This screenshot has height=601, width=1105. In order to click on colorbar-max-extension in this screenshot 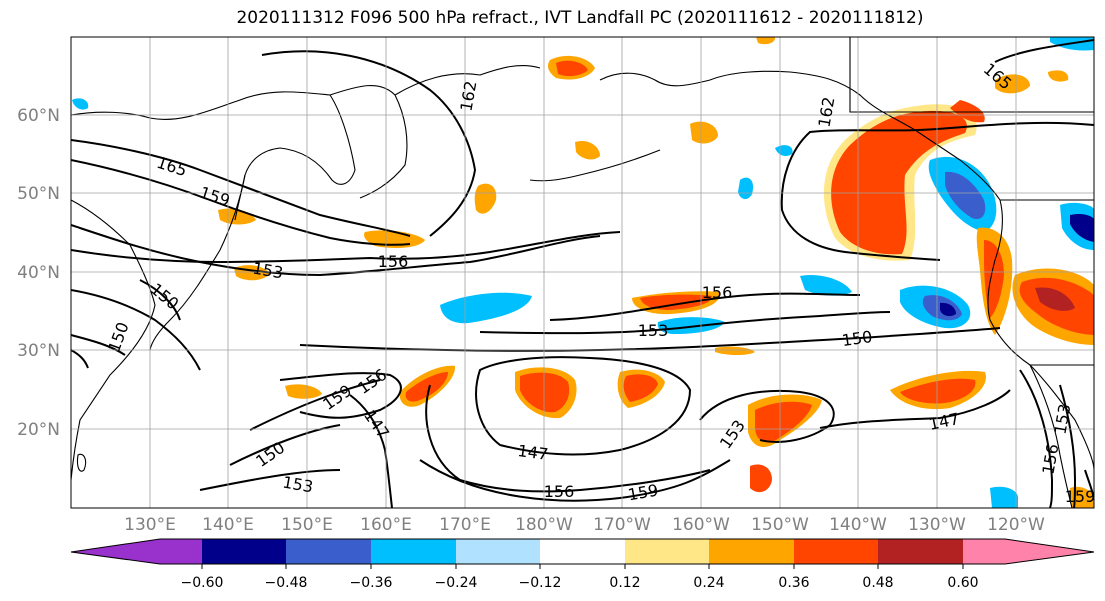, I will do `click(1049, 551)`.